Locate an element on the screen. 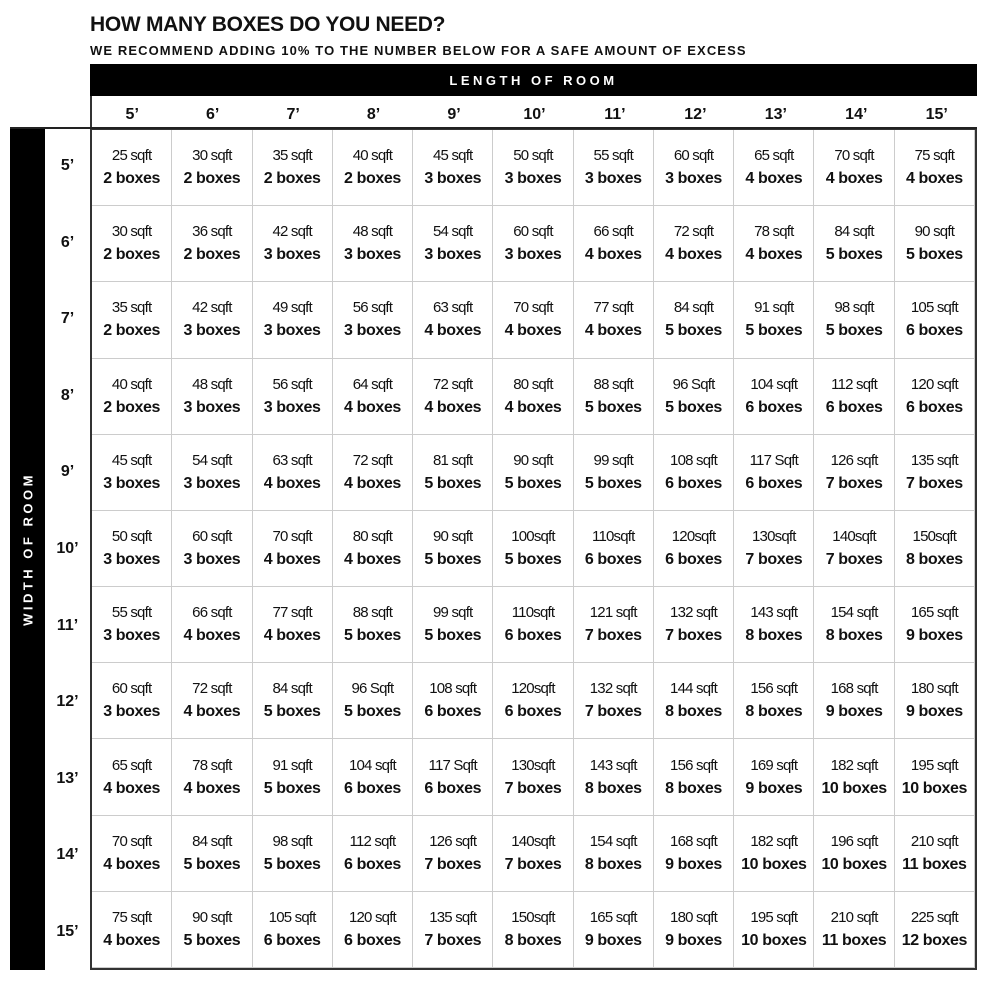 The width and height of the screenshot is (1000, 1000). row-header: 5’ is located at coordinates (67, 166).